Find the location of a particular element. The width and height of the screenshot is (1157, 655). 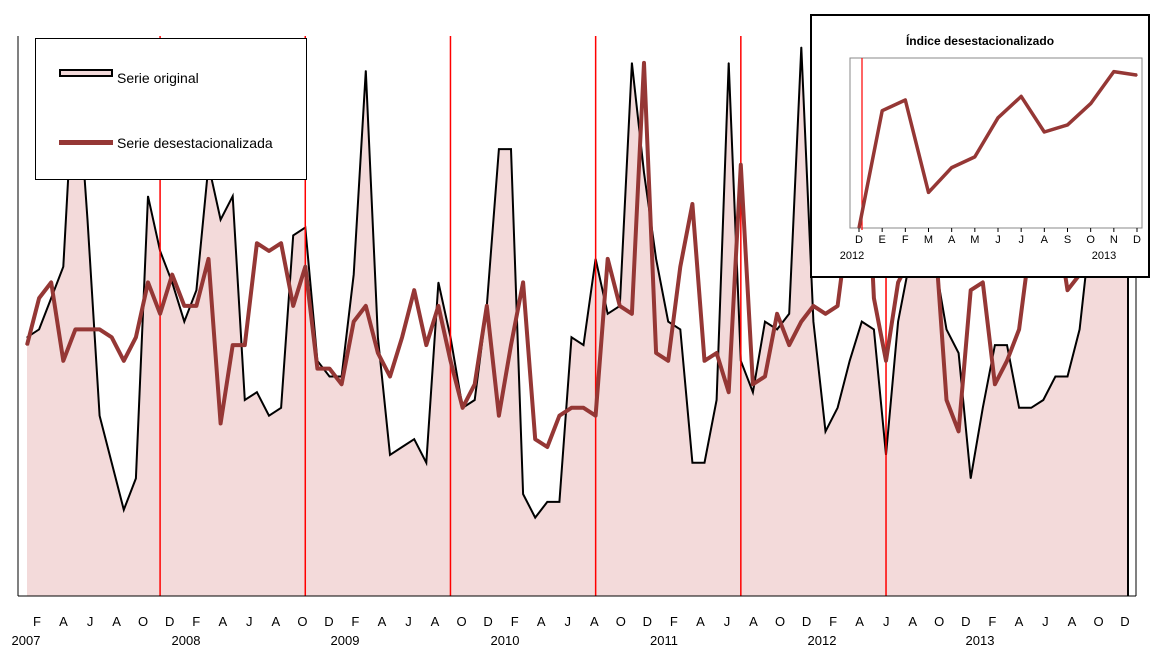

x-year-label: 2008 is located at coordinates (186, 640).